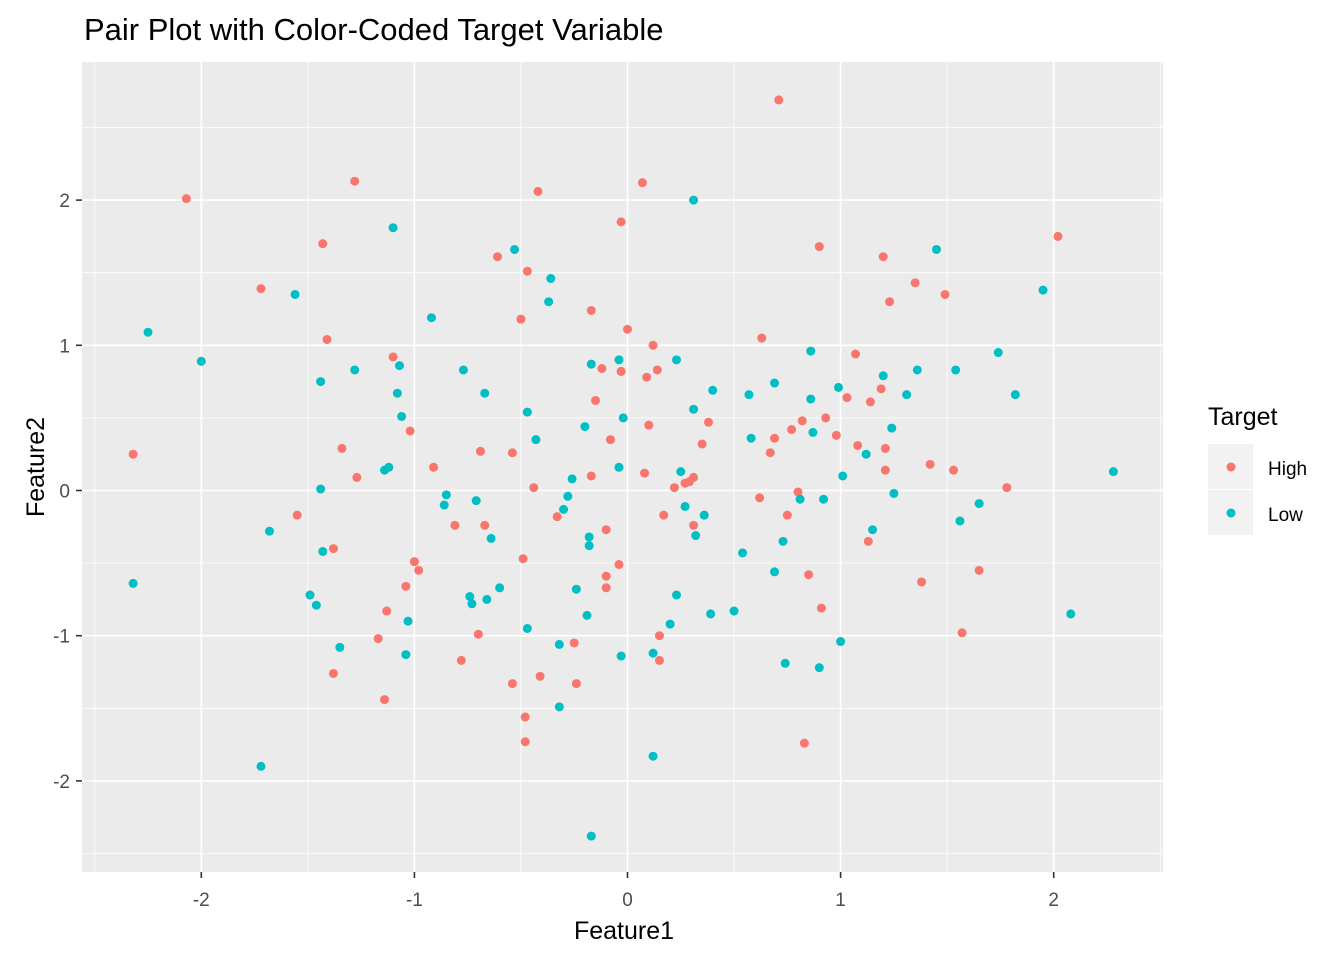  Describe the element at coordinates (61, 637) in the screenshot. I see `y-tick-label: -1` at that location.